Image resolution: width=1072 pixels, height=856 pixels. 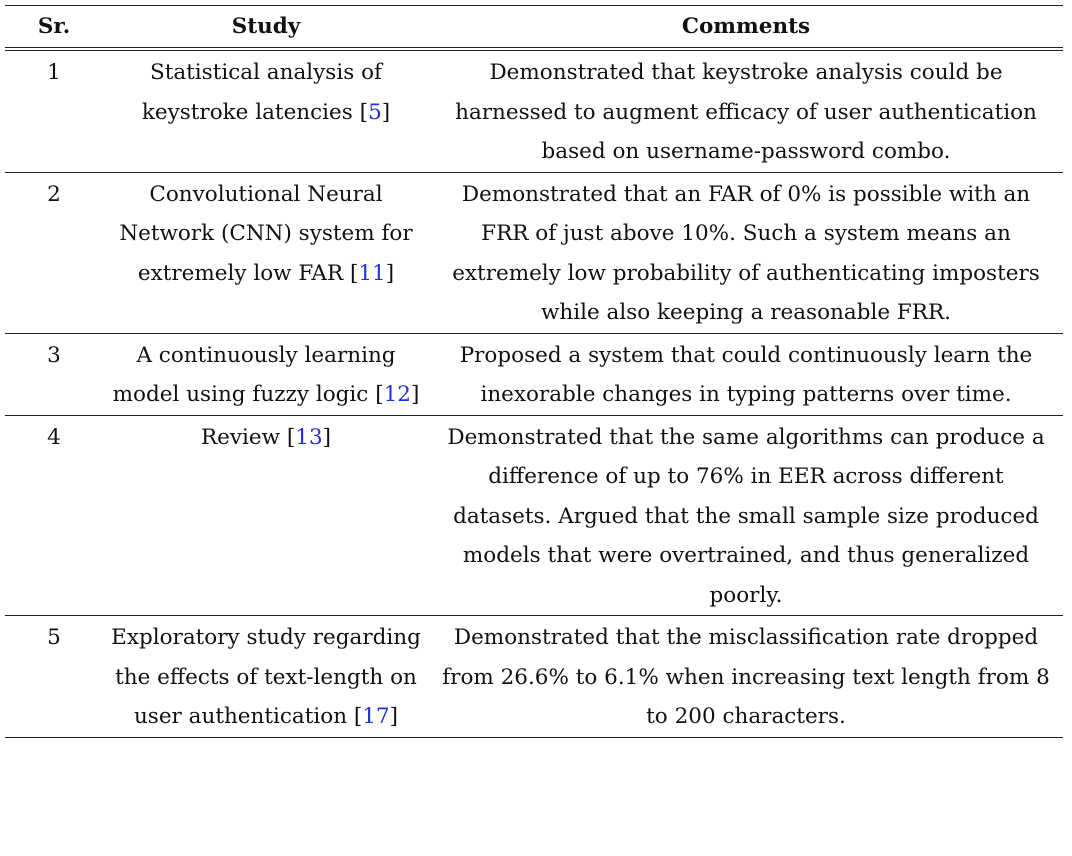 I want to click on table-header-row: Sr. Study Comments, so click(x=534, y=28).